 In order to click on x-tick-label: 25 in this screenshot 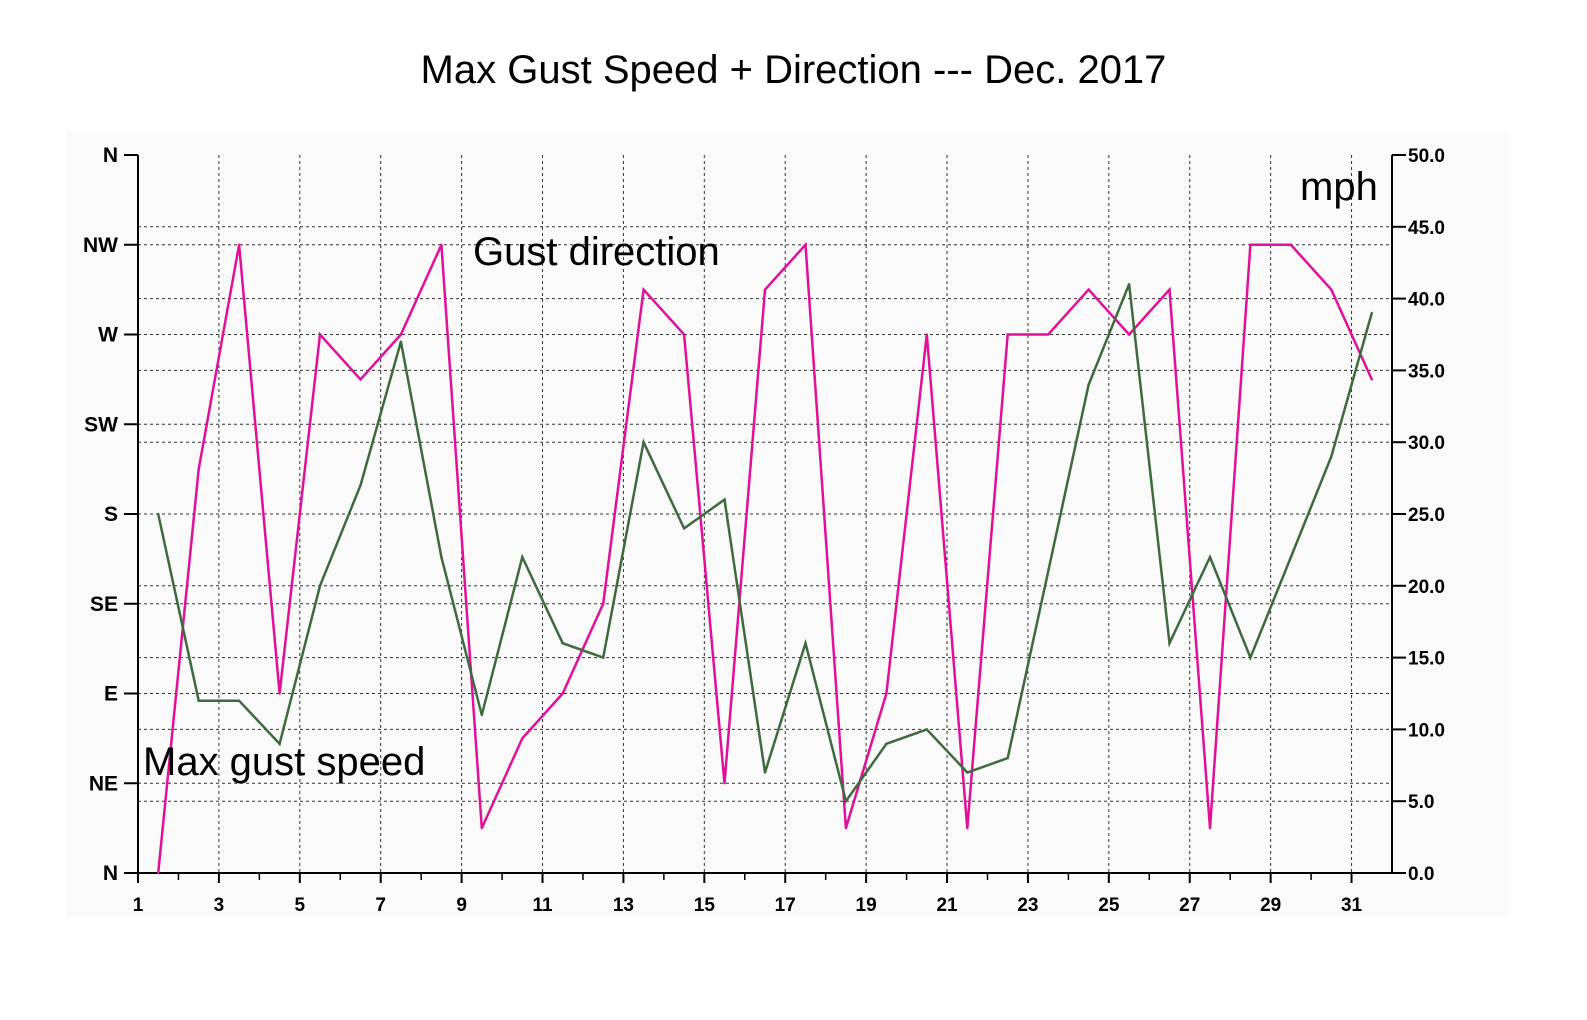, I will do `click(1109, 905)`.